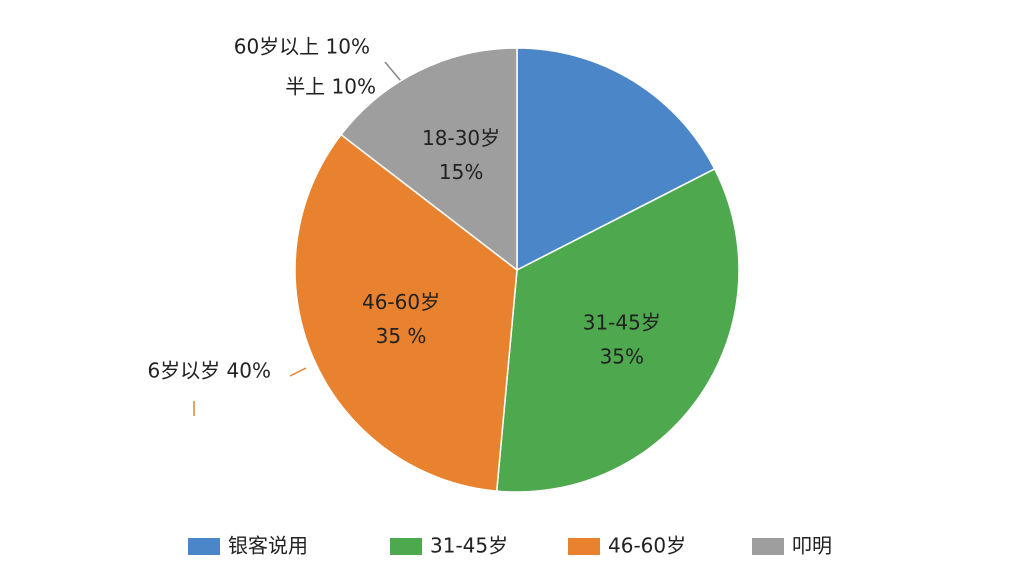 The image size is (1024, 580). I want to click on annotation: 6岁以岁 40%, so click(209, 371).